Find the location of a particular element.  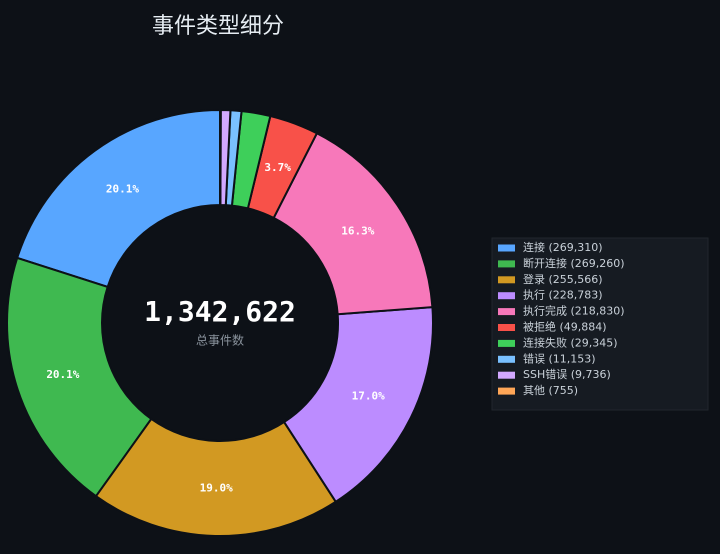

legend-label: 错误 (11,153) is located at coordinates (559, 358).